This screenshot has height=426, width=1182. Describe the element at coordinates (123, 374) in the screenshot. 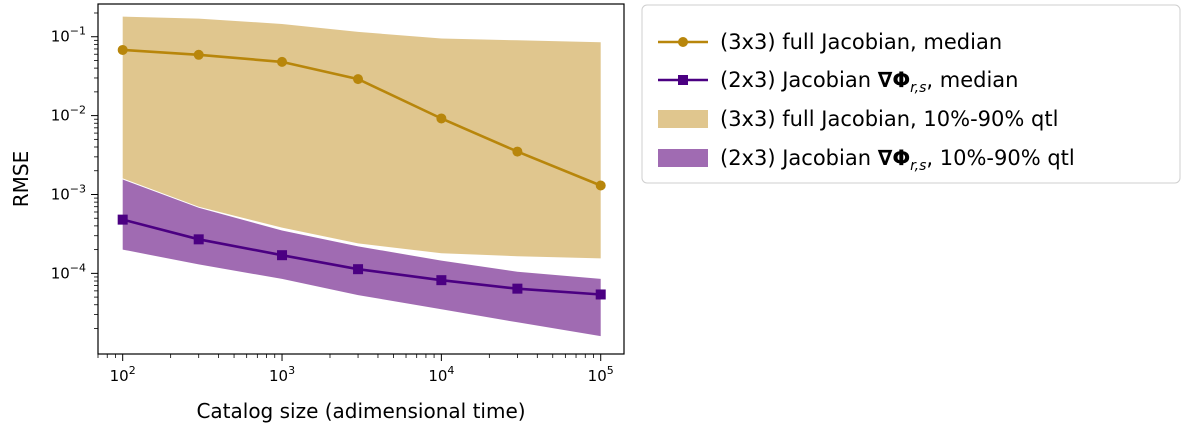

I see `x-tick-label-0: 10²` at that location.